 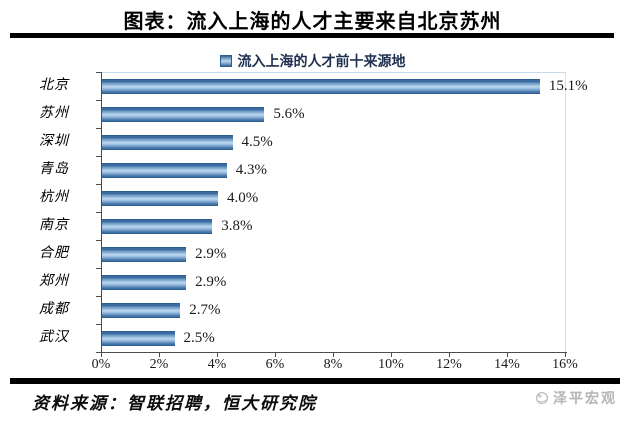 I want to click on chart-legend: 流入上海的人才前十来源地, so click(x=312, y=61).